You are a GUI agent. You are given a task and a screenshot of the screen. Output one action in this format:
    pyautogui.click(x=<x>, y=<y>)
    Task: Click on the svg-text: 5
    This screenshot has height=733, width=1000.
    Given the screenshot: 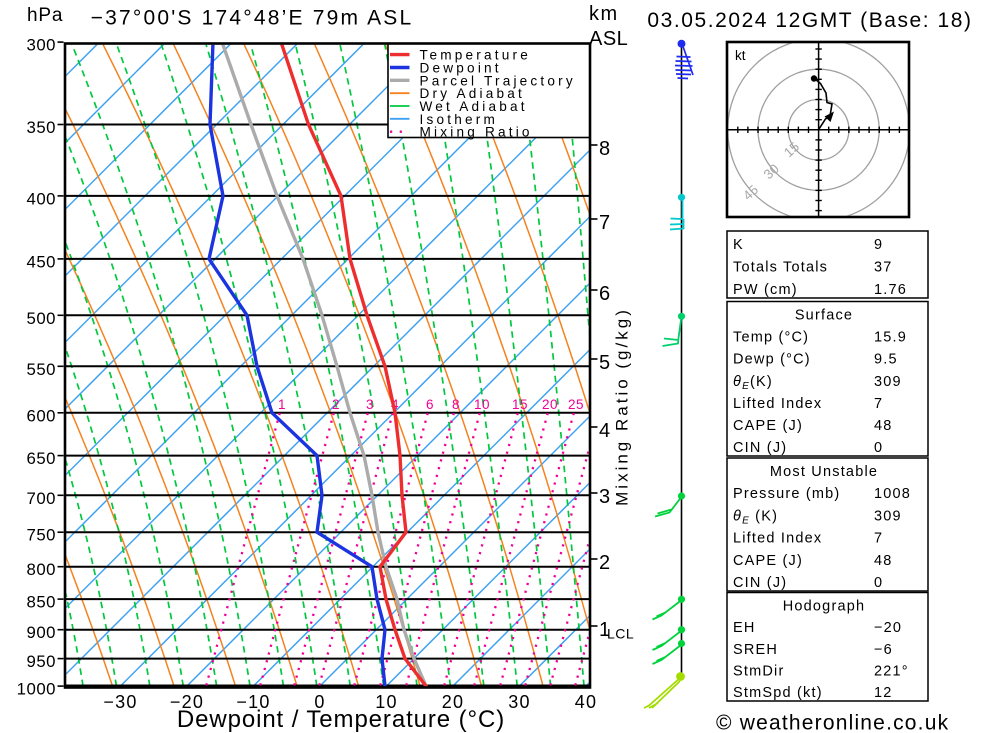 What is the action you would take?
    pyautogui.click(x=604, y=363)
    